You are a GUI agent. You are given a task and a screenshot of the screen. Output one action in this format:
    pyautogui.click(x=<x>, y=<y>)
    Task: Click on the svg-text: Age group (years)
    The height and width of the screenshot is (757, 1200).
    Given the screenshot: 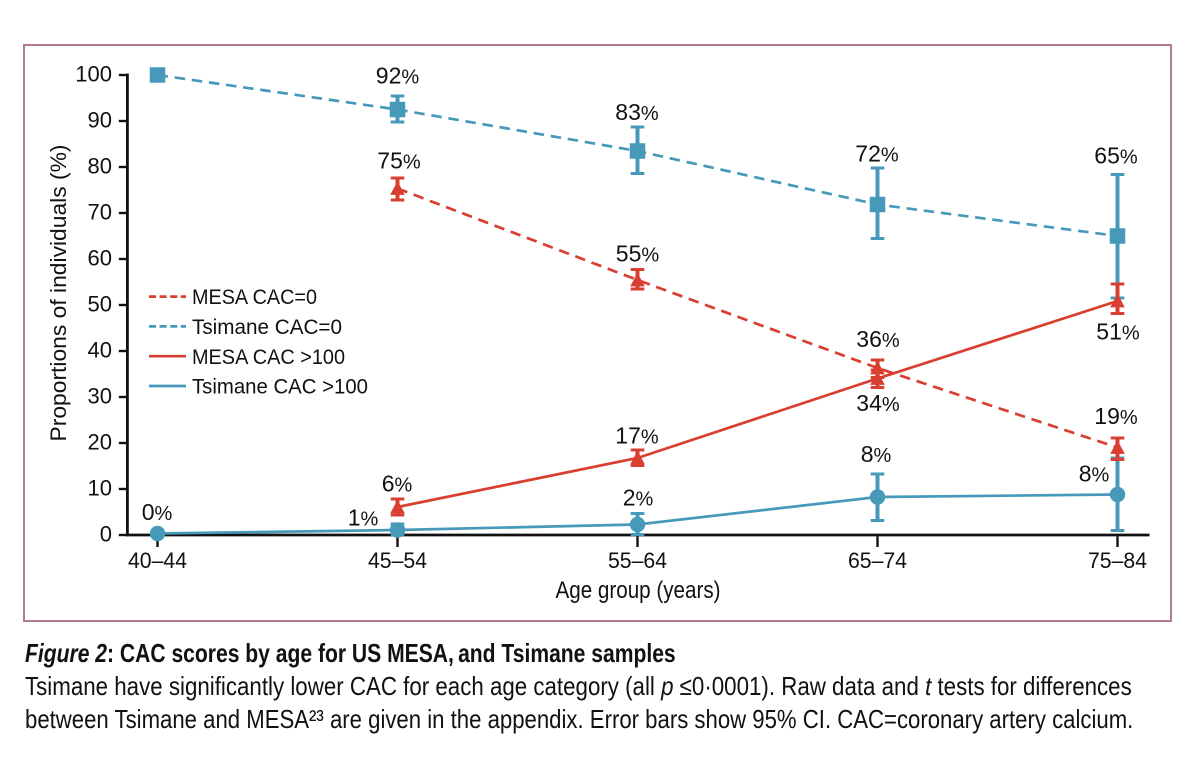 What is the action you would take?
    pyautogui.click(x=638, y=590)
    